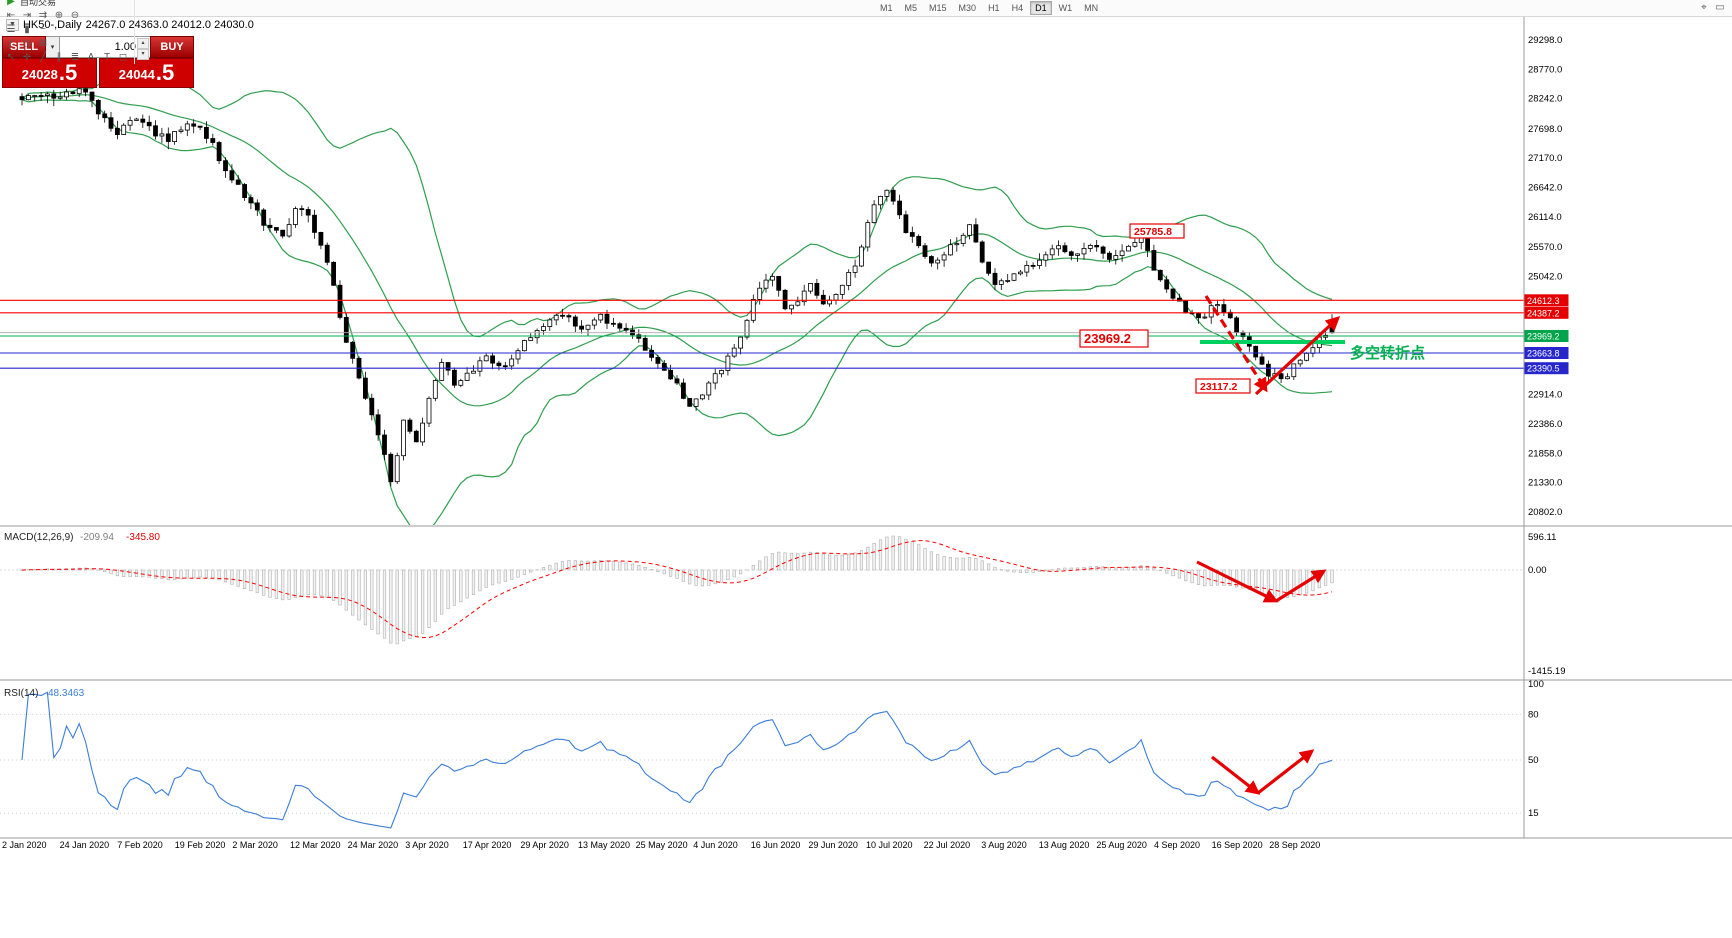 The height and width of the screenshot is (938, 1732). What do you see at coordinates (1107, 338) in the screenshot?
I see `svg-text: 23969.2` at bounding box center [1107, 338].